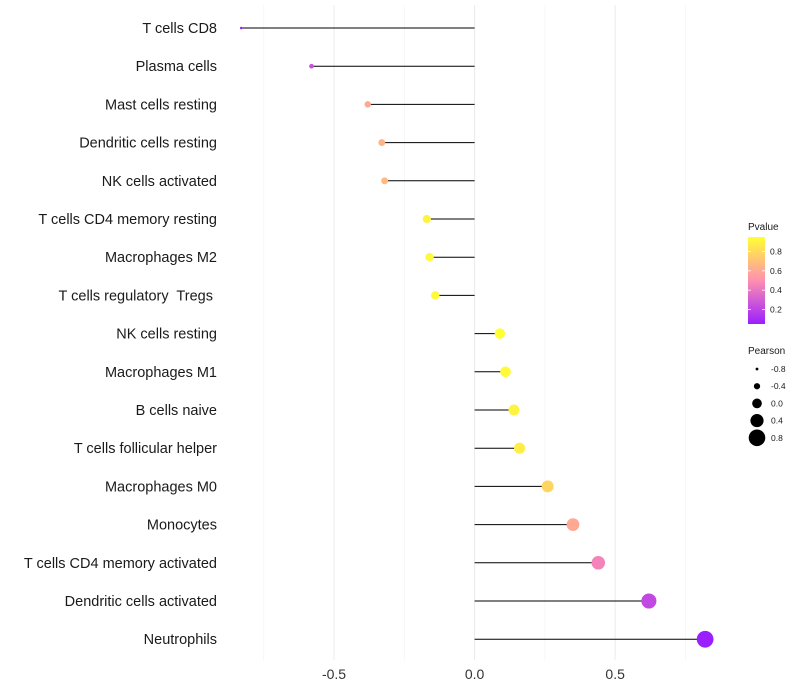 The width and height of the screenshot is (800, 700). I want to click on x-tick-label: 0.0, so click(475, 674).